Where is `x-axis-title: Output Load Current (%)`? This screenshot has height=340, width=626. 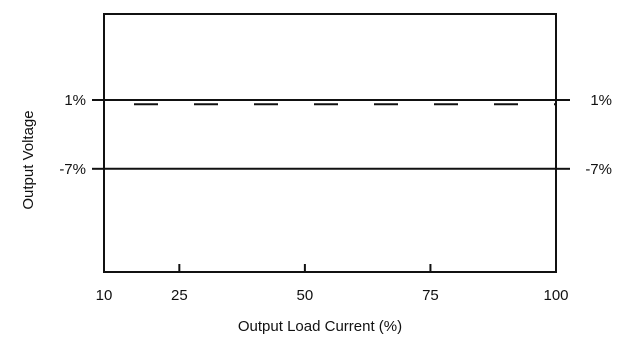 x-axis-title: Output Load Current (%) is located at coordinates (320, 326).